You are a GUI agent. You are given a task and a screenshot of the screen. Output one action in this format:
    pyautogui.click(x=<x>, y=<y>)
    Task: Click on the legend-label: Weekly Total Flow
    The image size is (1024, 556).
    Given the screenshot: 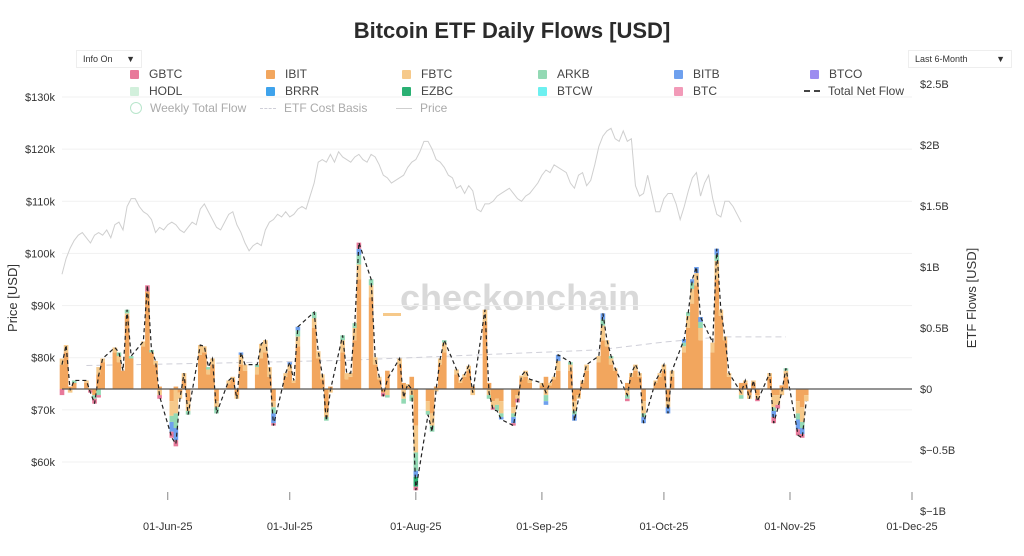 What is the action you would take?
    pyautogui.click(x=198, y=108)
    